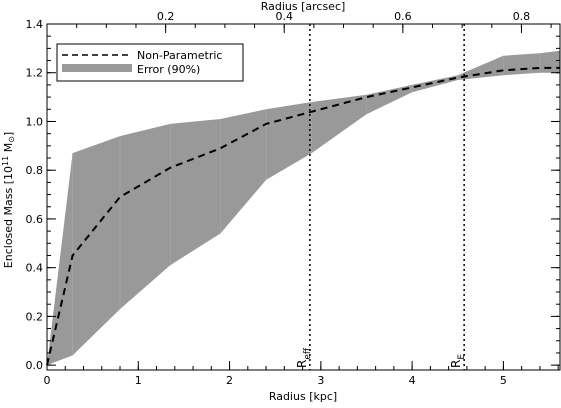 This screenshot has height=408, width=561. I want to click on reference-label-text: Reff, so click(304, 357).